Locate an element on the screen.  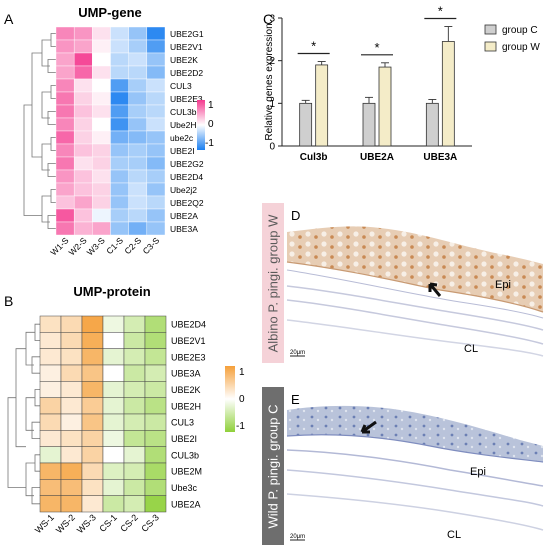
heatmap-col-label: CS-1 is located at coordinates (108, 523).